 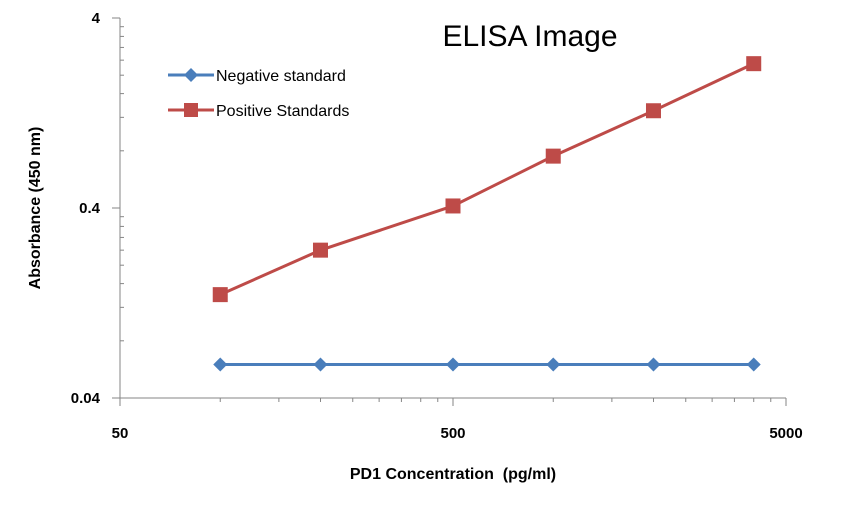 I want to click on y-tick-label-4: 4, so click(x=96, y=18).